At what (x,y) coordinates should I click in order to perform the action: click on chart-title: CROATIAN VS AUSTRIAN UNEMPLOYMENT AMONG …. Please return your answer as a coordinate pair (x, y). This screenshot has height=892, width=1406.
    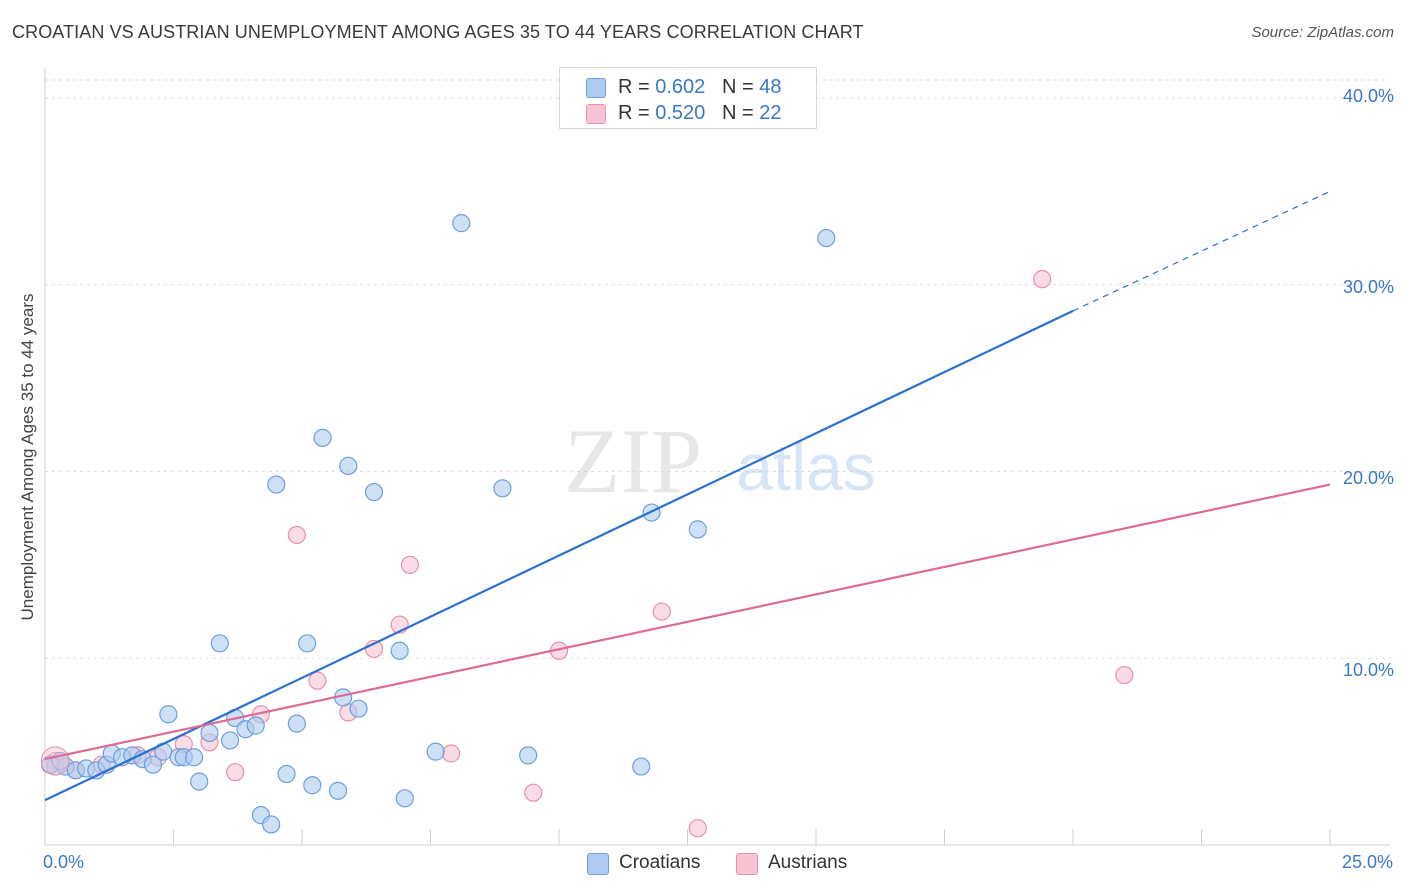
    Looking at the image, I should click on (438, 32).